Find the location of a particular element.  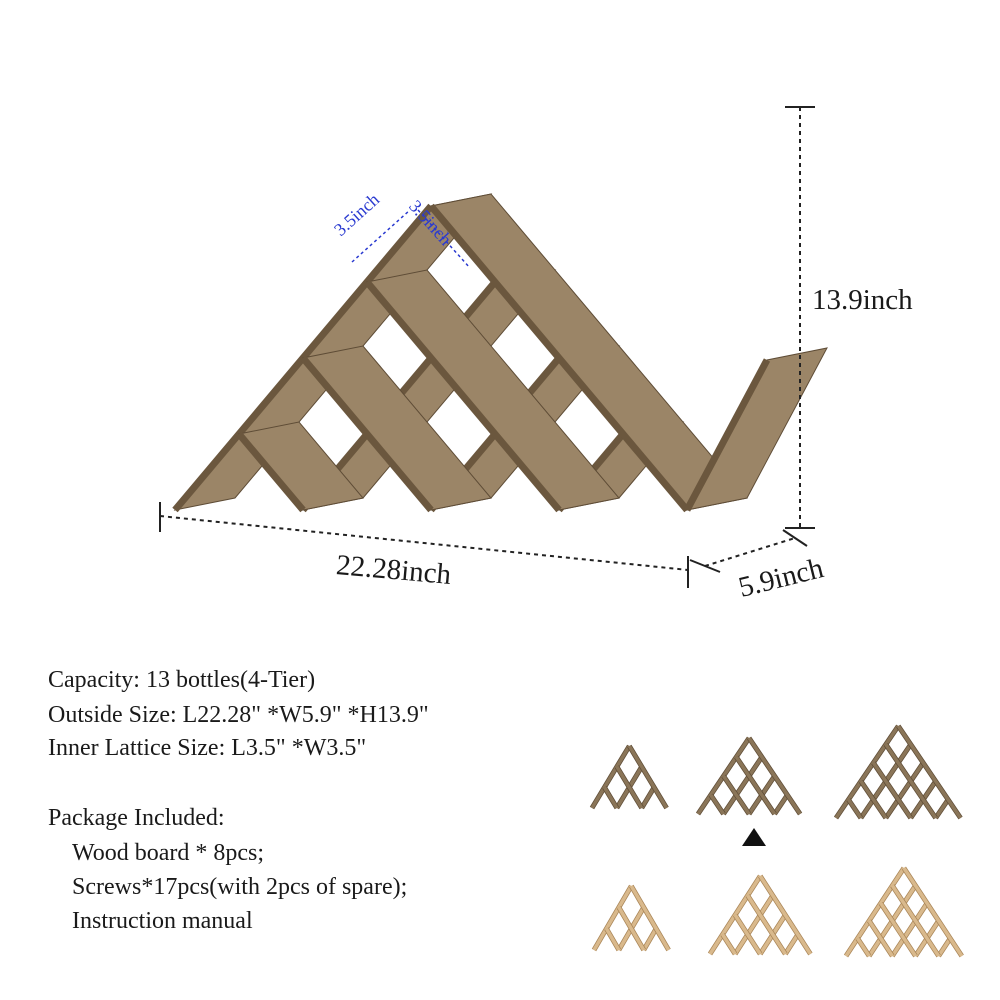

package-item-wood-board: Wood board * 8pcs; is located at coordinates (168, 853).